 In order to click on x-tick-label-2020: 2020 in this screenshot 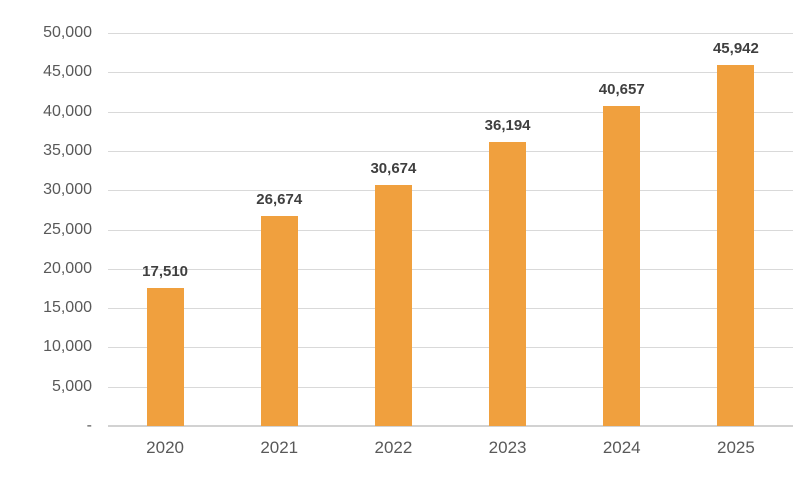, I will do `click(165, 447)`.